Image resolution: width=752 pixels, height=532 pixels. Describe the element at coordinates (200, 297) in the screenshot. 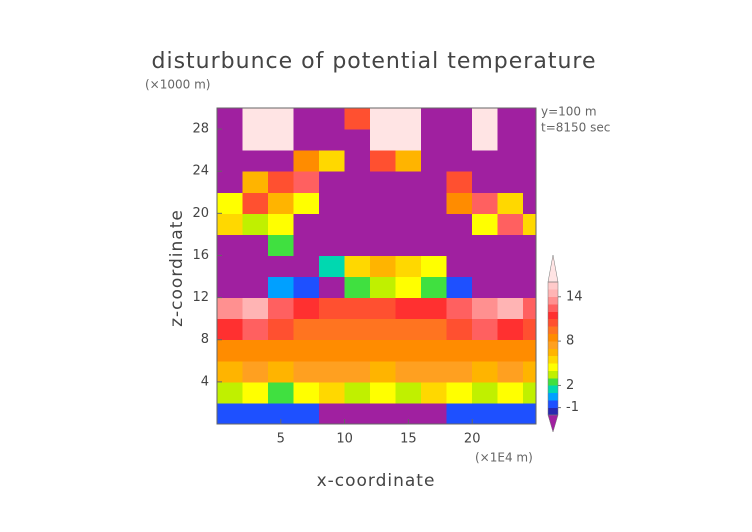

I see `y-tick-label: 12` at that location.